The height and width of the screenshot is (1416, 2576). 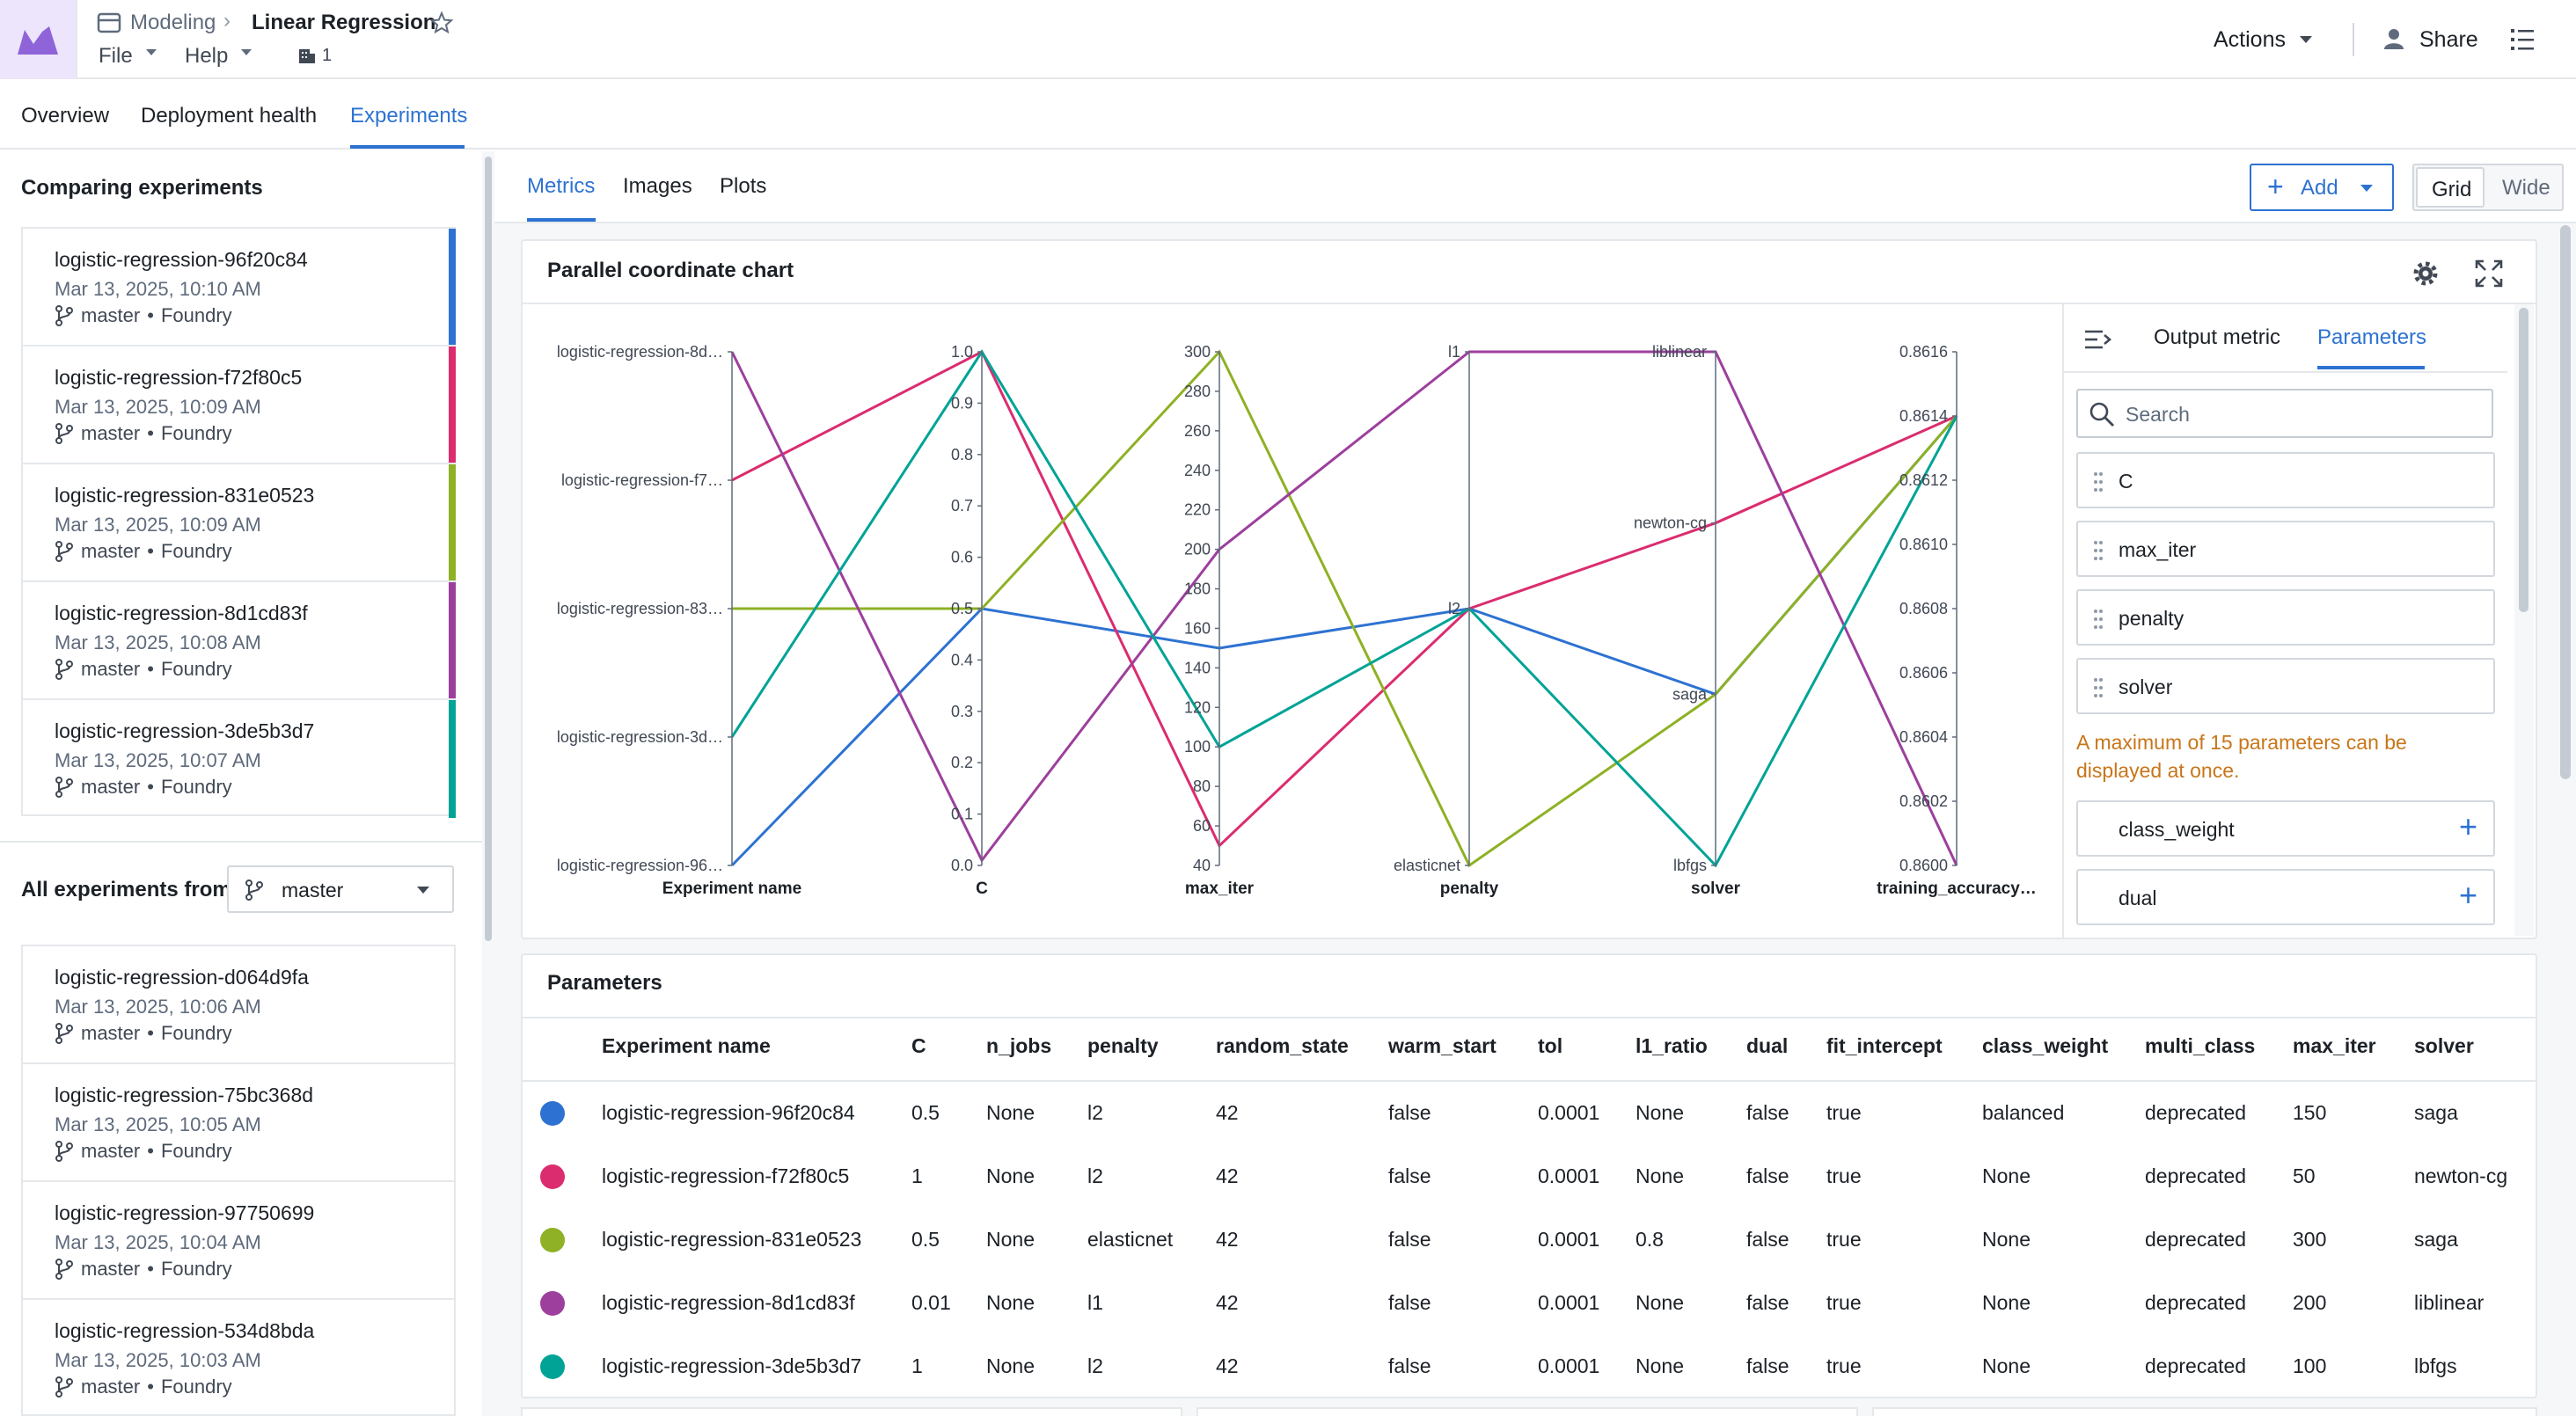 What do you see at coordinates (2334, 1045) in the screenshot?
I see `column-header: max_iter` at bounding box center [2334, 1045].